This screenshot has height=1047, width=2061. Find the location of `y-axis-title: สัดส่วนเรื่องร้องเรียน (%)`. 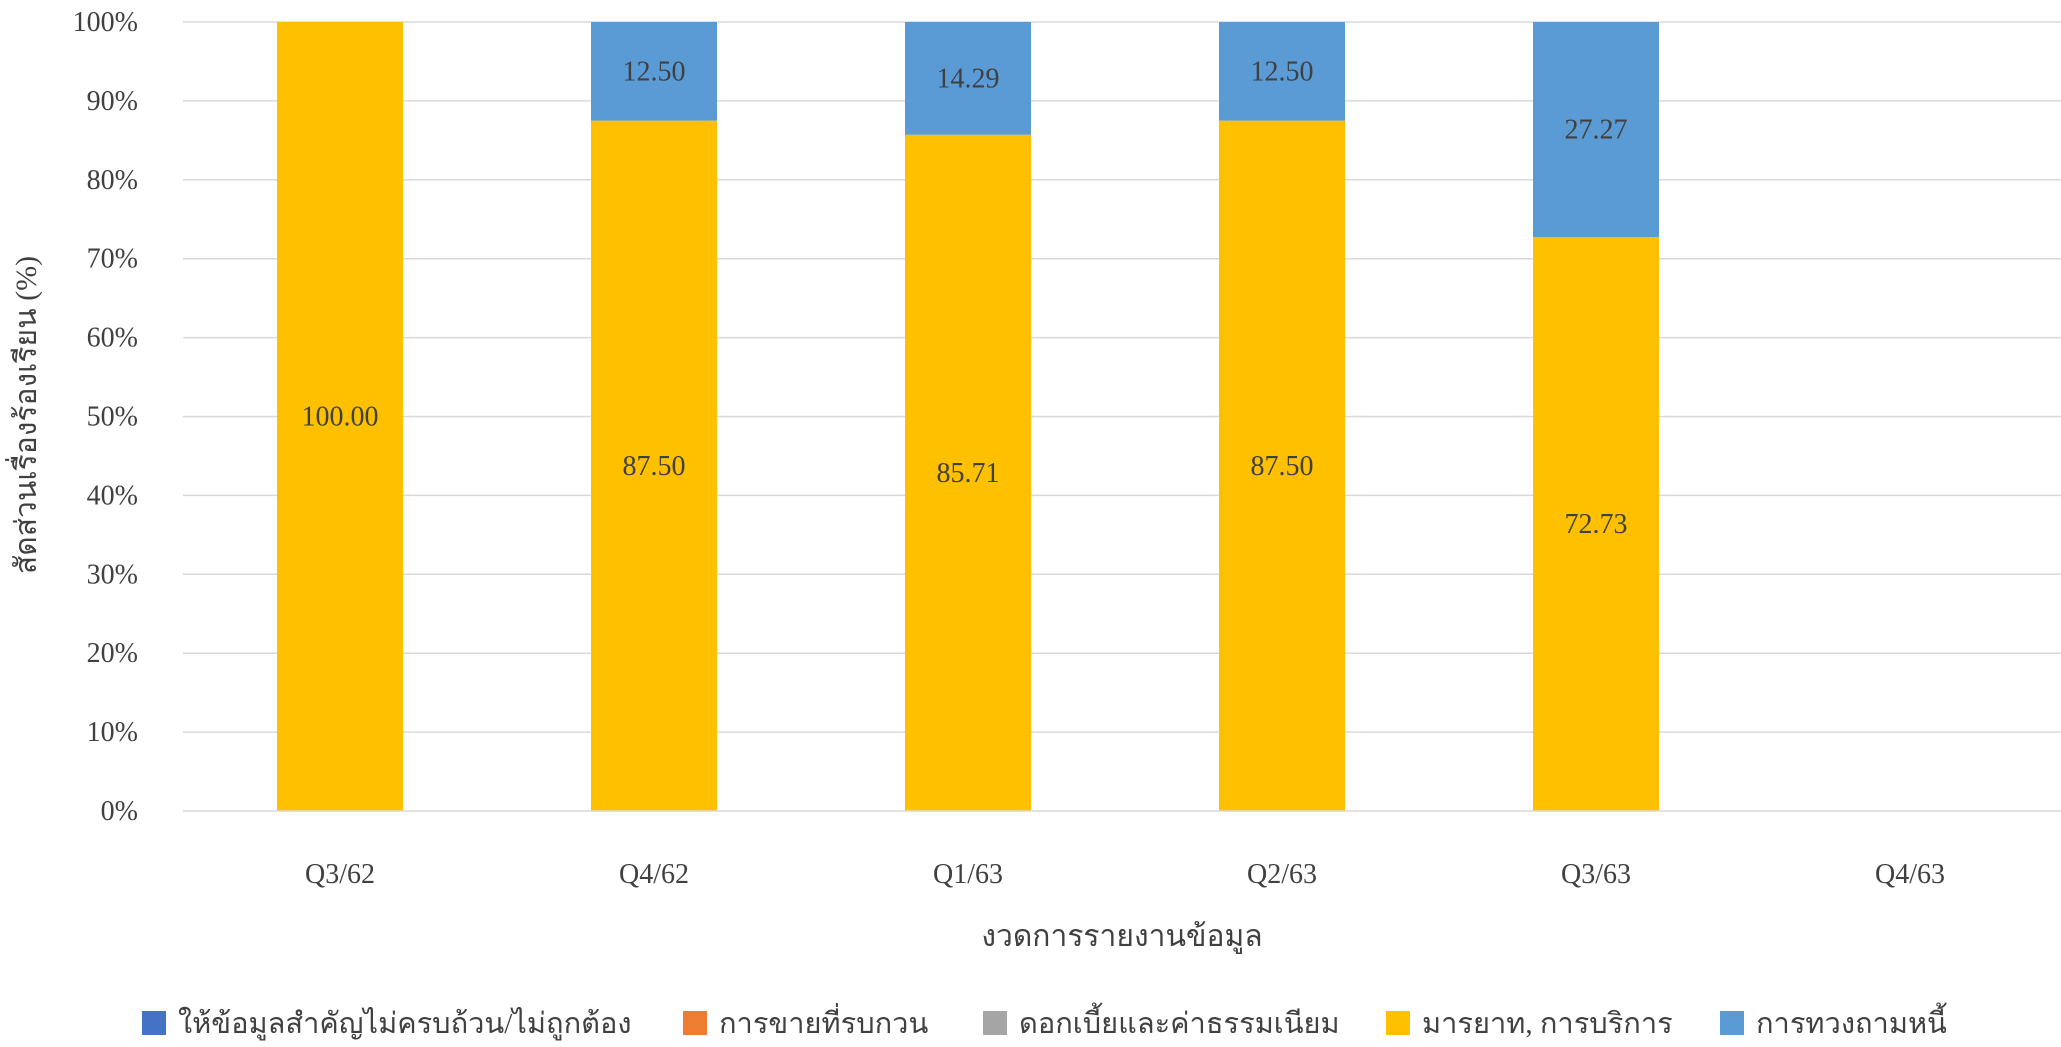

y-axis-title: สัดส่วนเรื่องร้องเรียน (%) is located at coordinates (24, 415).